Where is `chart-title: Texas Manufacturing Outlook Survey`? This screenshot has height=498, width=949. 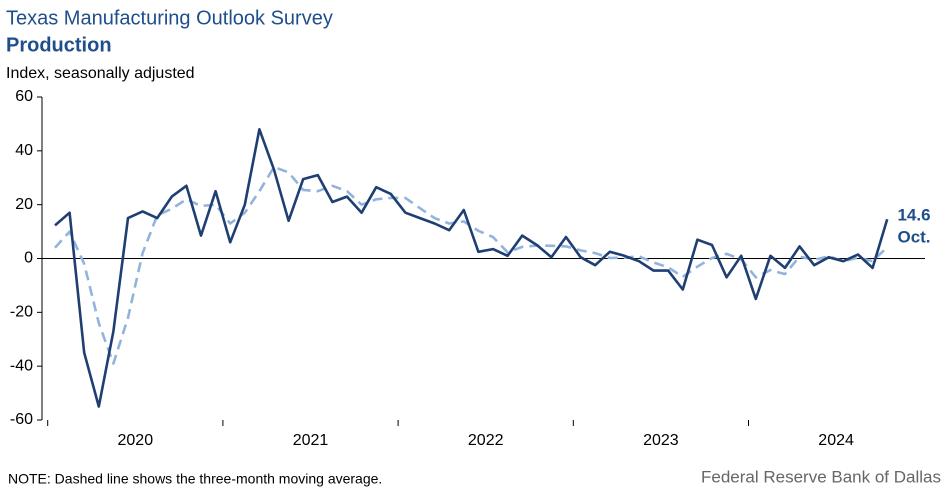 chart-title: Texas Manufacturing Outlook Survey is located at coordinates (169, 18).